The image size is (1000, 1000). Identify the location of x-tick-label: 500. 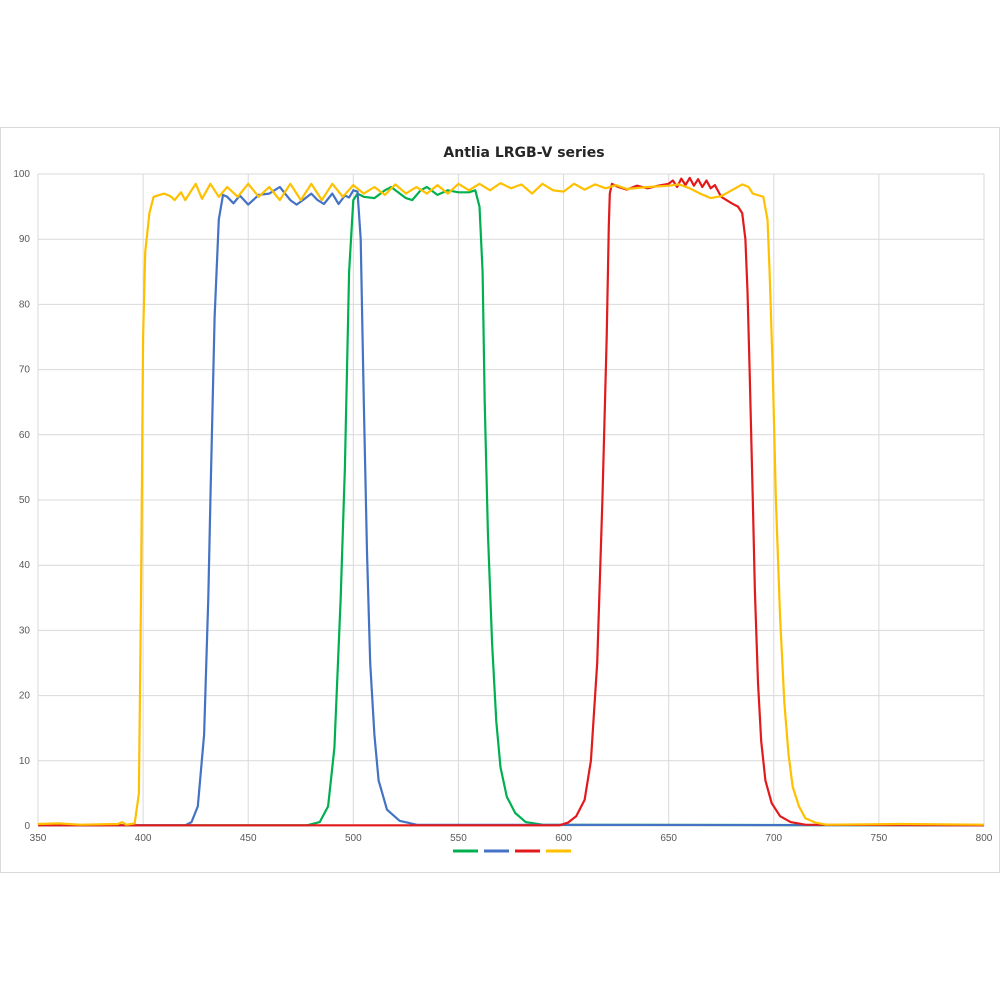
(353, 838).